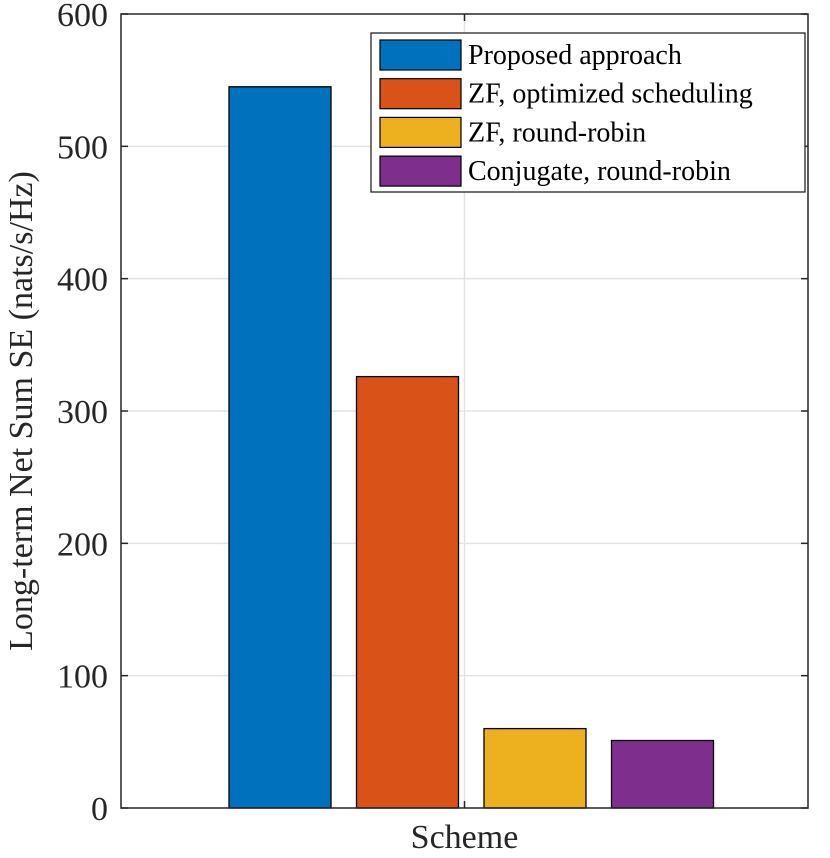 The width and height of the screenshot is (830, 858). What do you see at coordinates (99, 809) in the screenshot?
I see `y-tick-label: 0` at bounding box center [99, 809].